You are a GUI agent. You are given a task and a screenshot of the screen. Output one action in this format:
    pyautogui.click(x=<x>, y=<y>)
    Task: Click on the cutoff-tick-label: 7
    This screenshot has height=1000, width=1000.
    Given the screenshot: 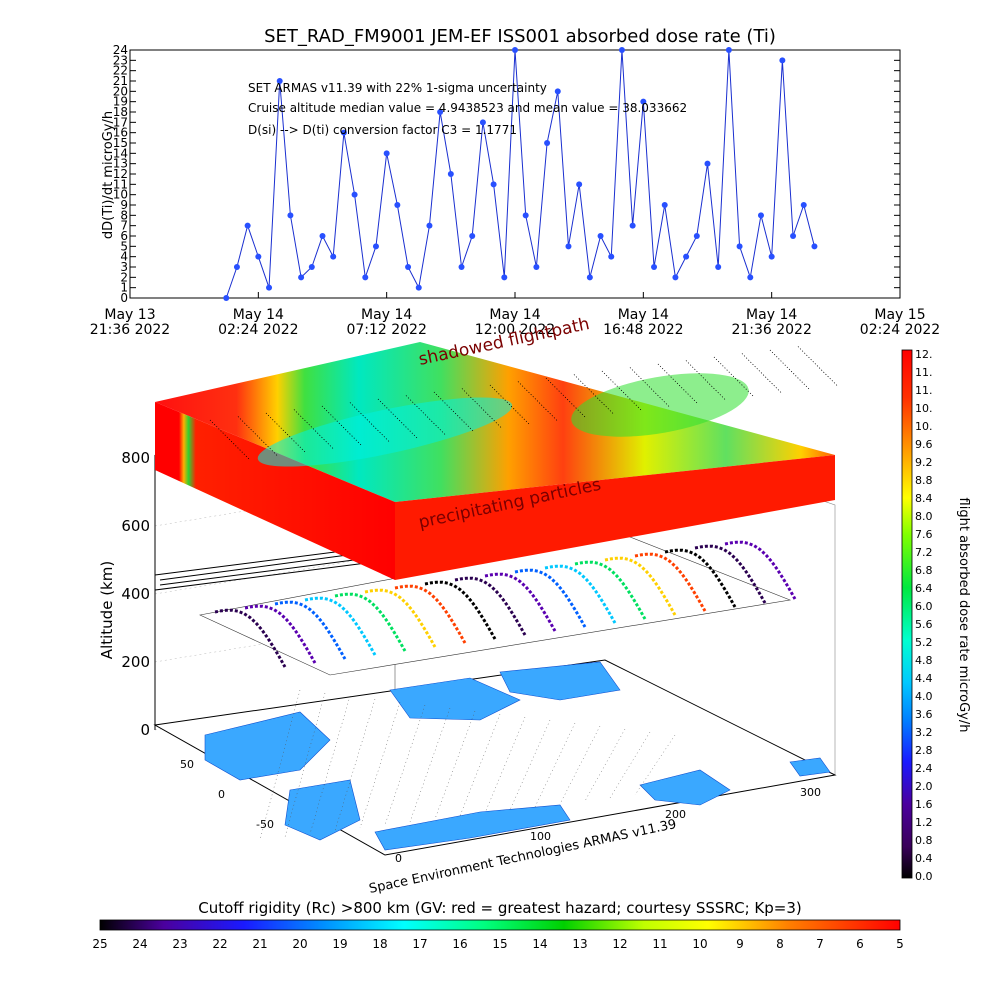 What is the action you would take?
    pyautogui.click(x=820, y=944)
    